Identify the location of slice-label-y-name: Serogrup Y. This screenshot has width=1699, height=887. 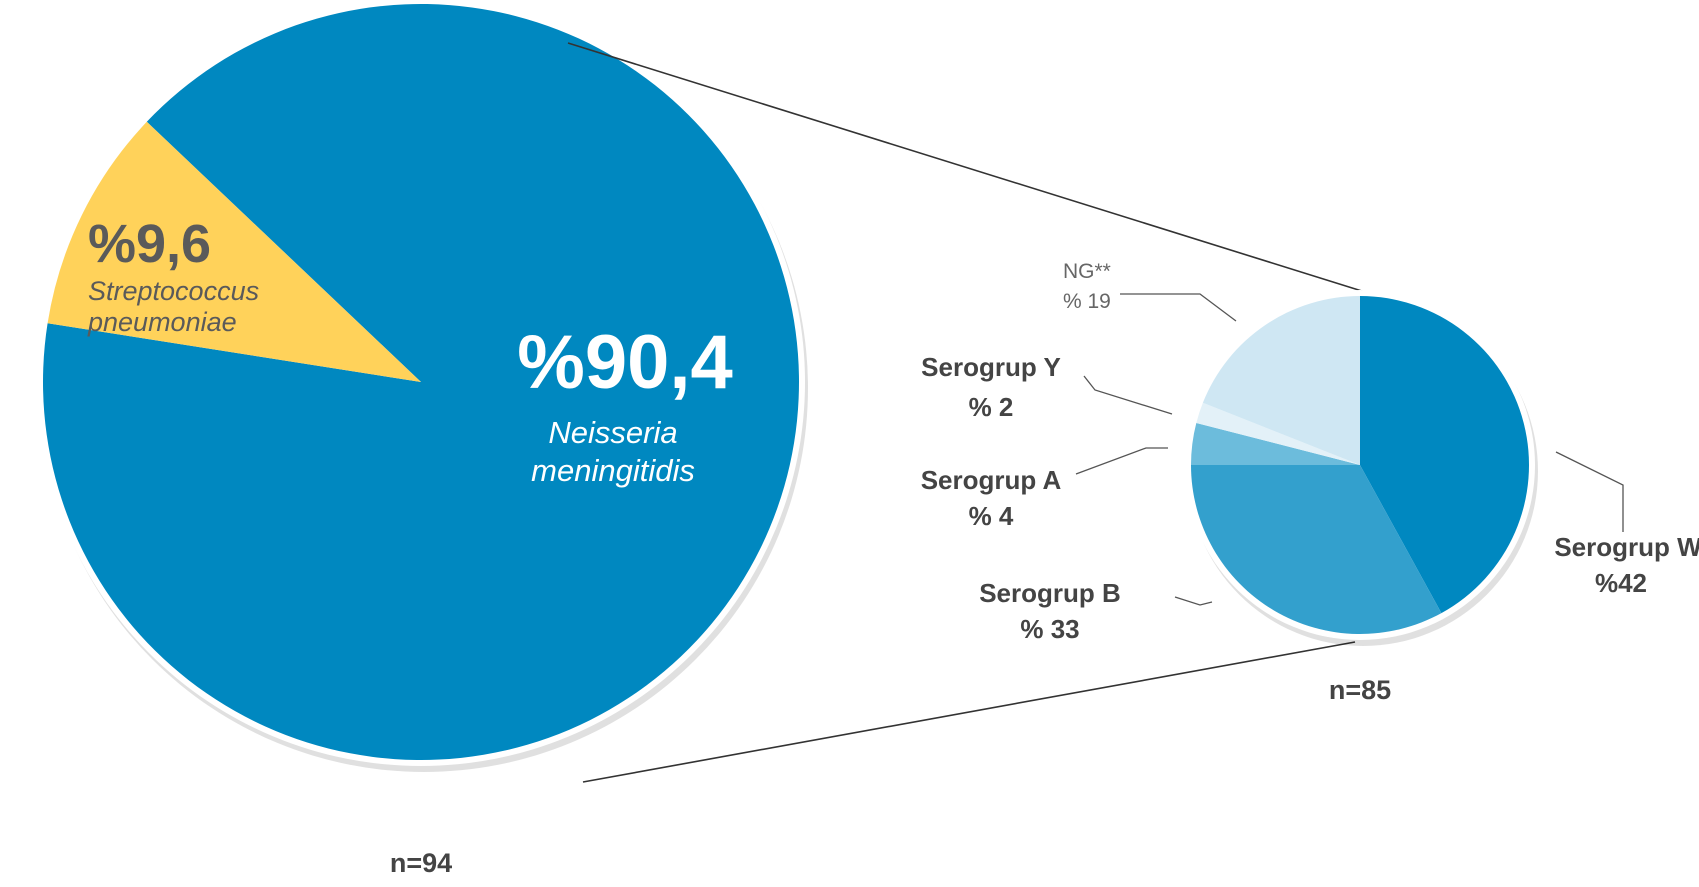
(991, 367).